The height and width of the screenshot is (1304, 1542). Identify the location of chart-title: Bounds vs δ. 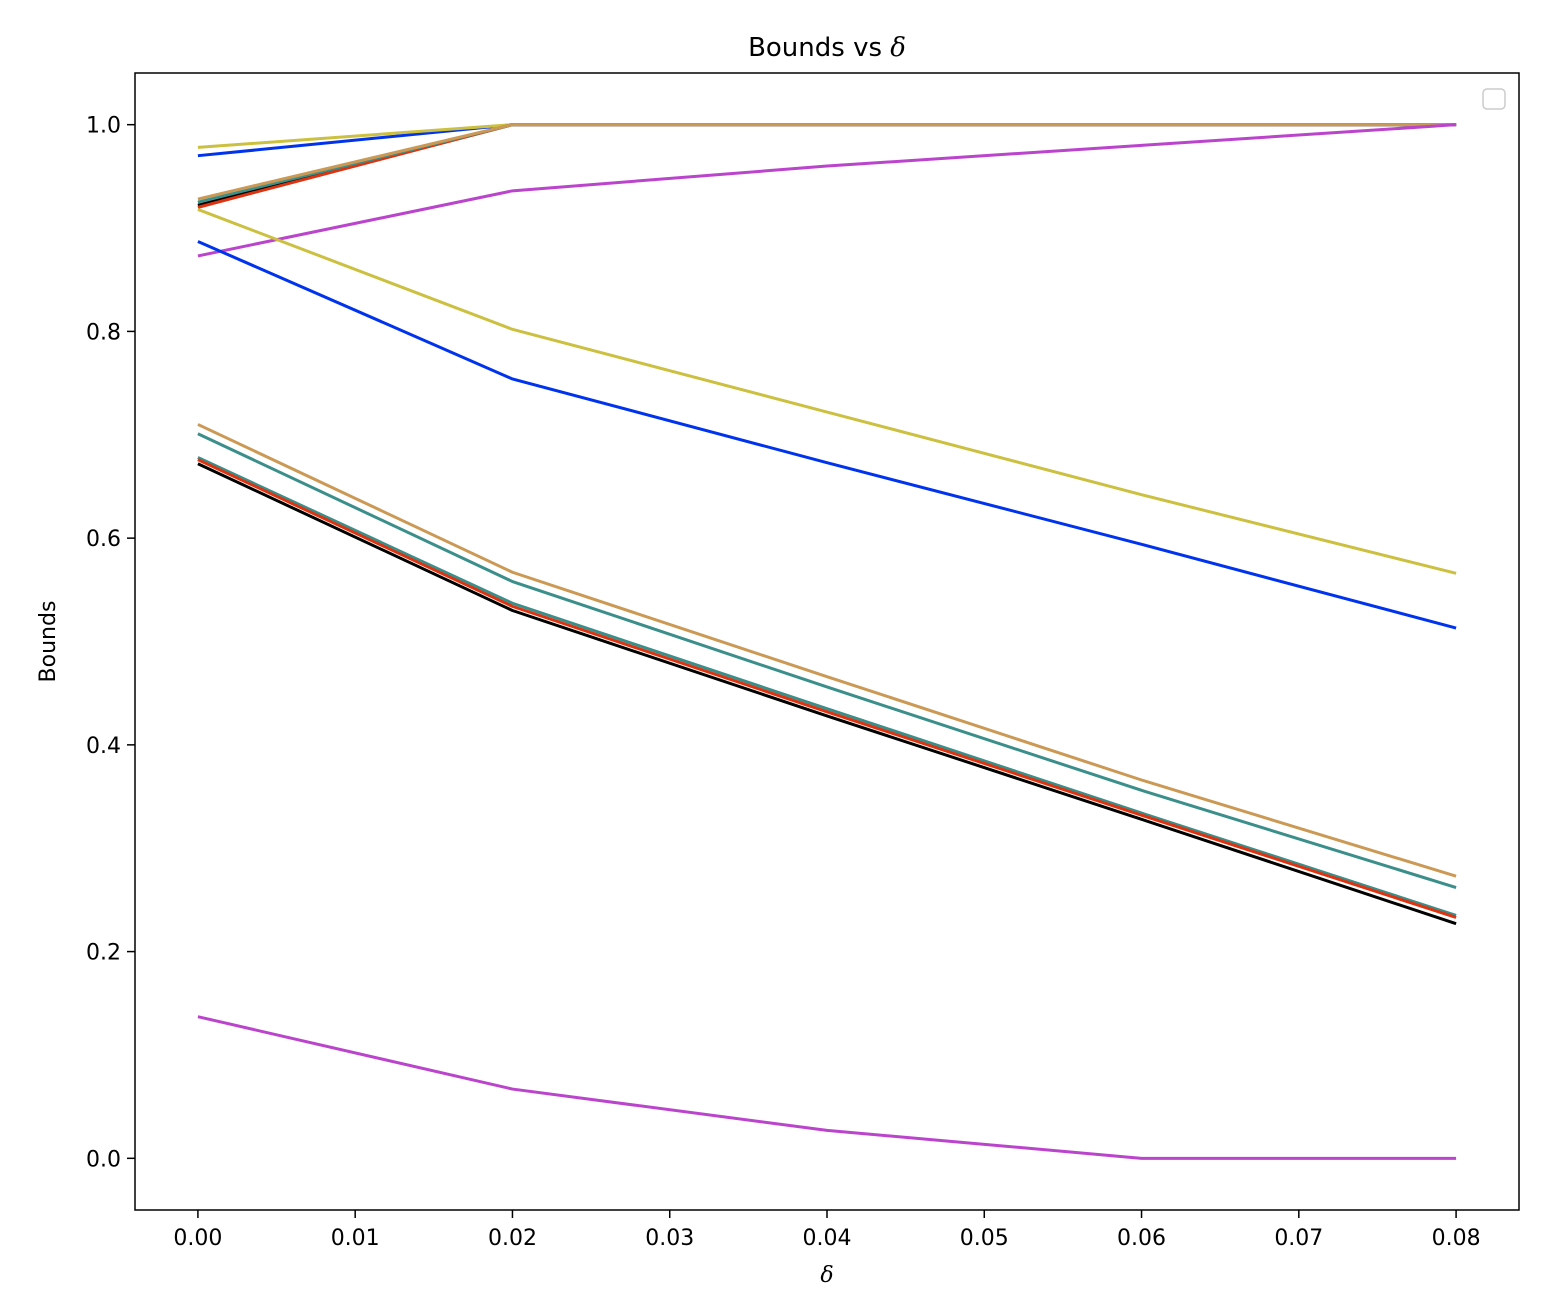
(827, 48).